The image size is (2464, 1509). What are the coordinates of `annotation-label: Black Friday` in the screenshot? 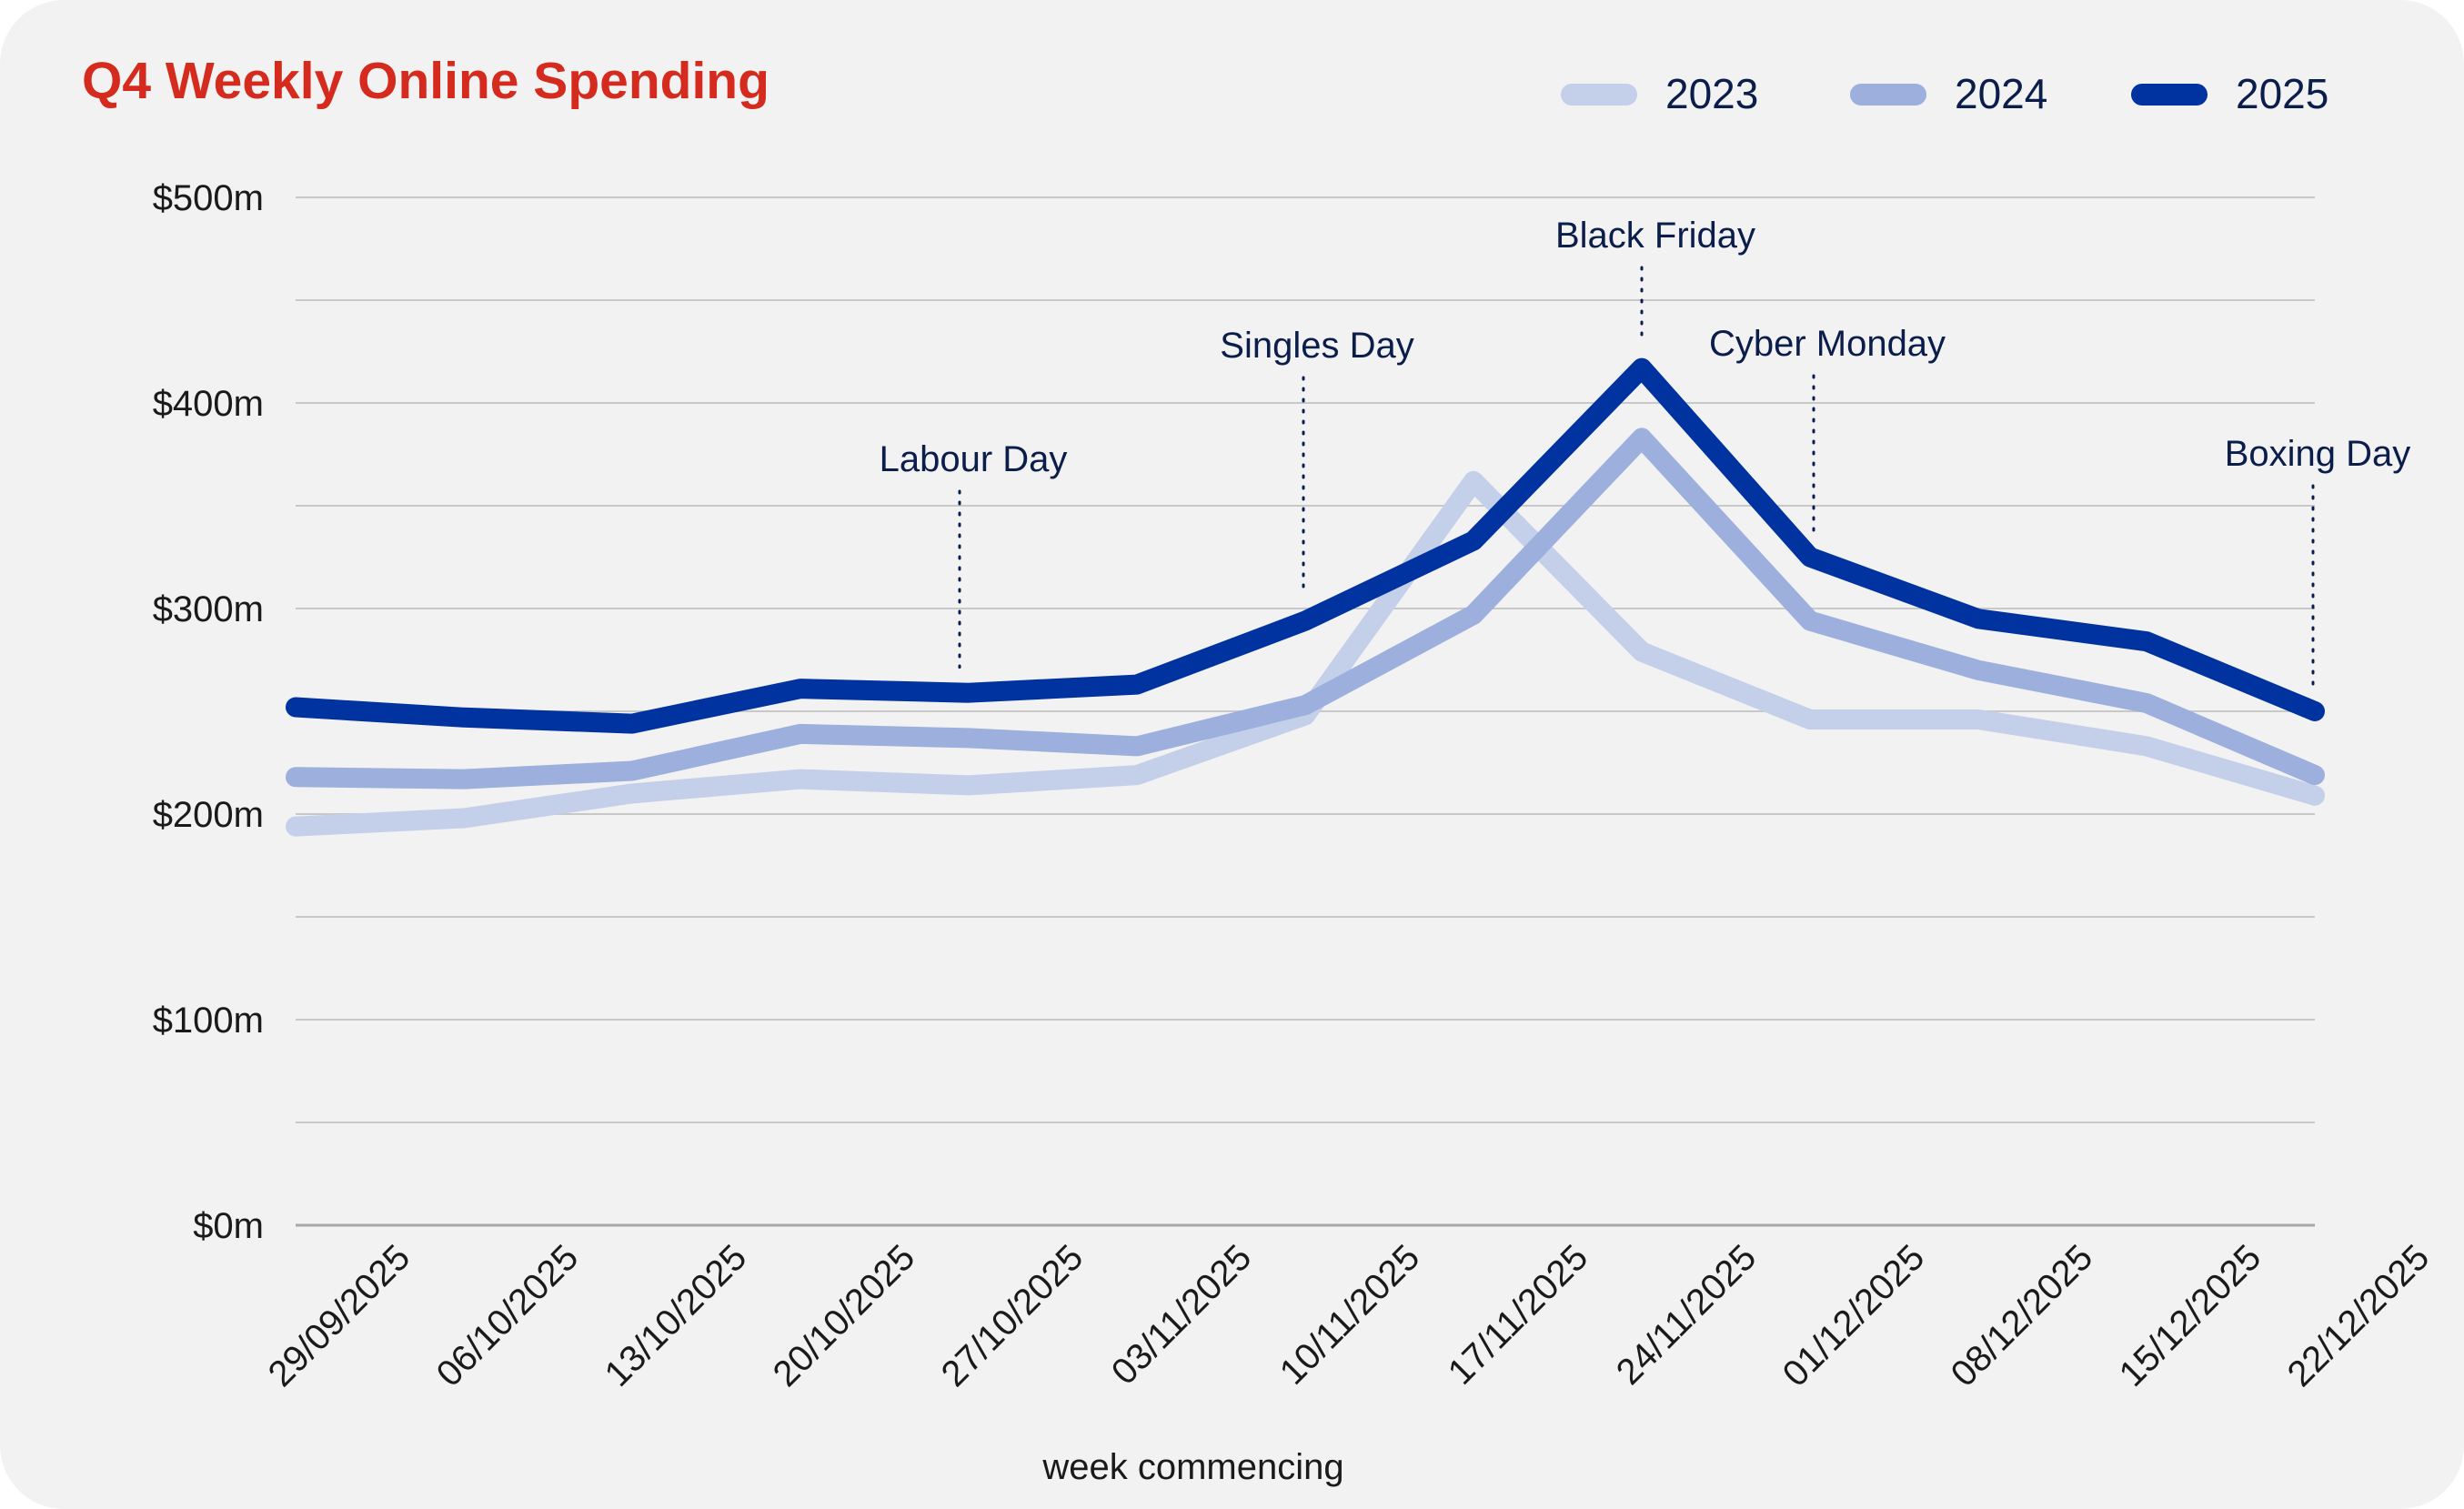 It's located at (1655, 236).